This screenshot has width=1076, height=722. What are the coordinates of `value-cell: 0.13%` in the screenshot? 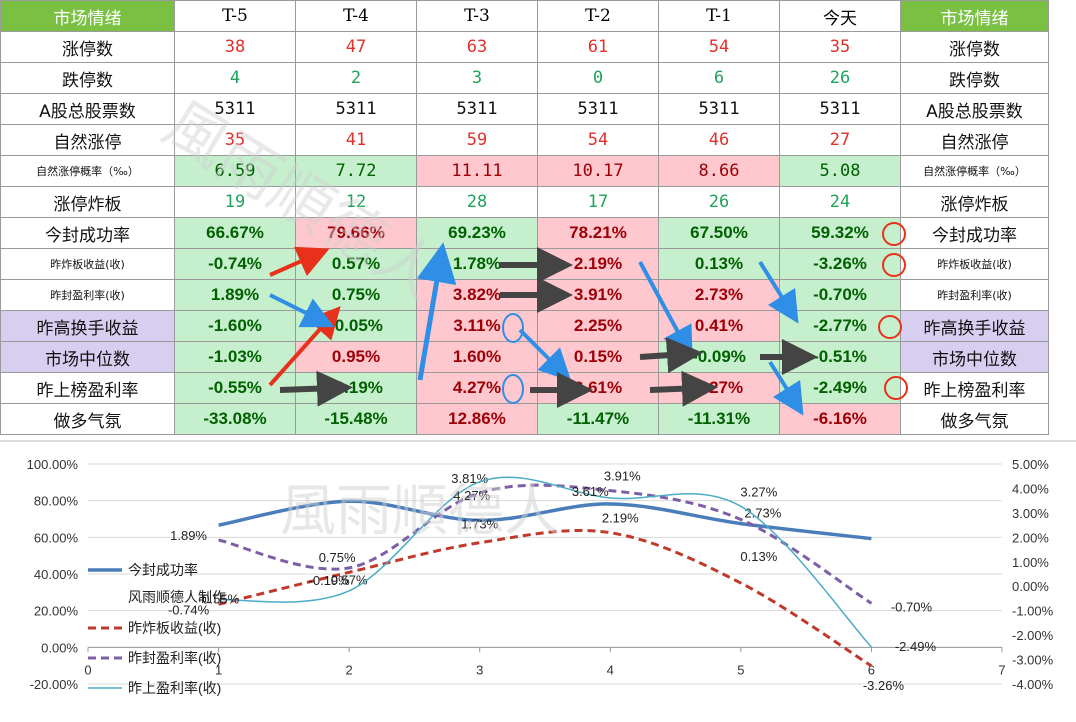 It's located at (719, 264).